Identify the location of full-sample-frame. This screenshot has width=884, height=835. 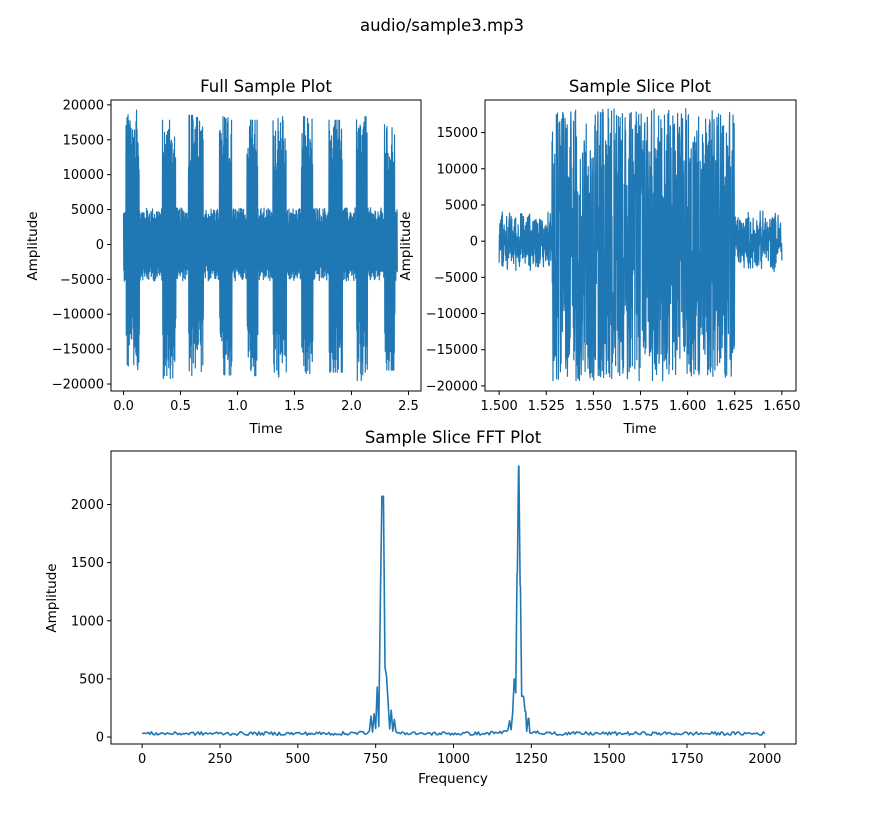
(266, 245).